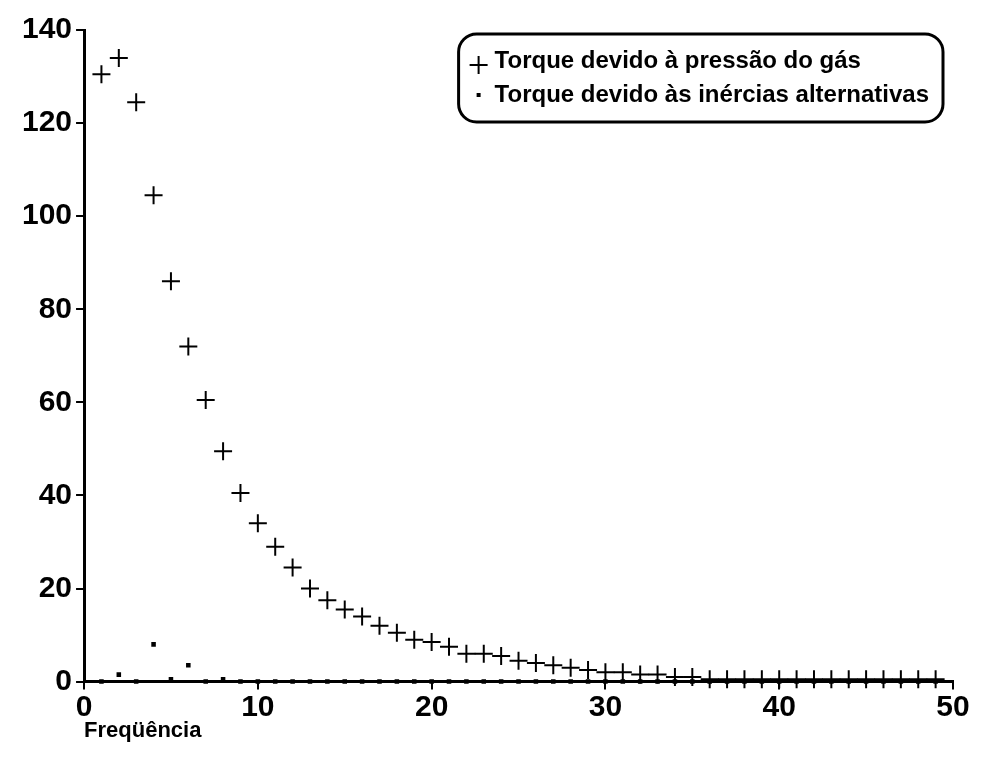 The width and height of the screenshot is (1001, 757). Describe the element at coordinates (605, 705) in the screenshot. I see `x-tick-label: 30` at that location.